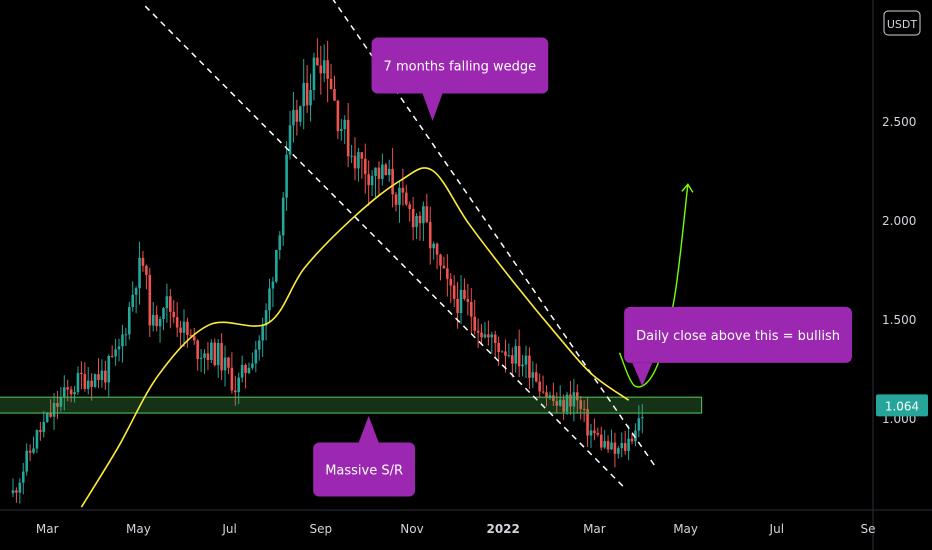 The image size is (932, 550). Describe the element at coordinates (902, 275) in the screenshot. I see `price-axis-panel` at that location.